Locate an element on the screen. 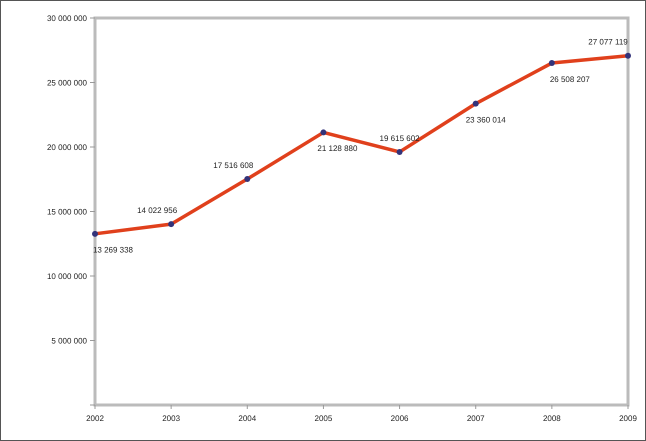 The height and width of the screenshot is (441, 646). text: 27 077 119 is located at coordinates (608, 42).